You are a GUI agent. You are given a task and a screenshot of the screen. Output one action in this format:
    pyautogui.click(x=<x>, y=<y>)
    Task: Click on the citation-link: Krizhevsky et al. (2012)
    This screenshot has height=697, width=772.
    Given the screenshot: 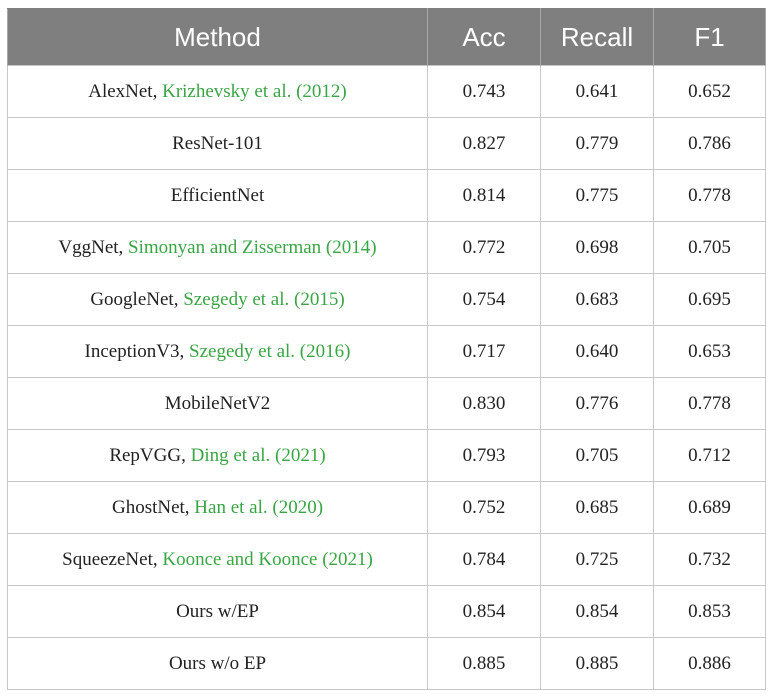 What is the action you would take?
    pyautogui.click(x=254, y=91)
    